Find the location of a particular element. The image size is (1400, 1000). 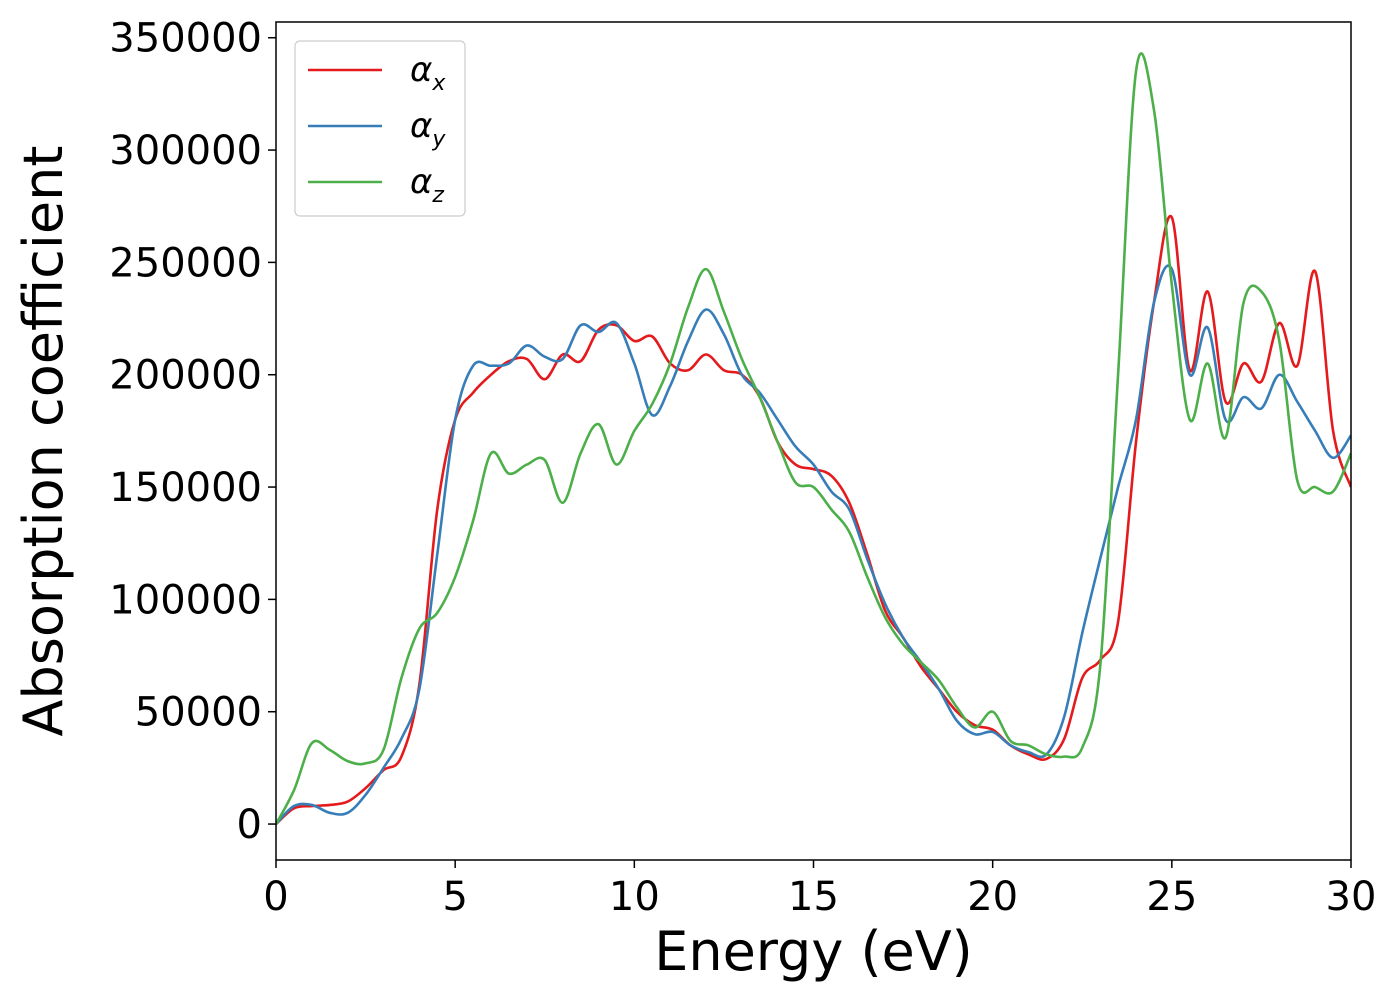

x-tick-label: 10 is located at coordinates (634, 897).